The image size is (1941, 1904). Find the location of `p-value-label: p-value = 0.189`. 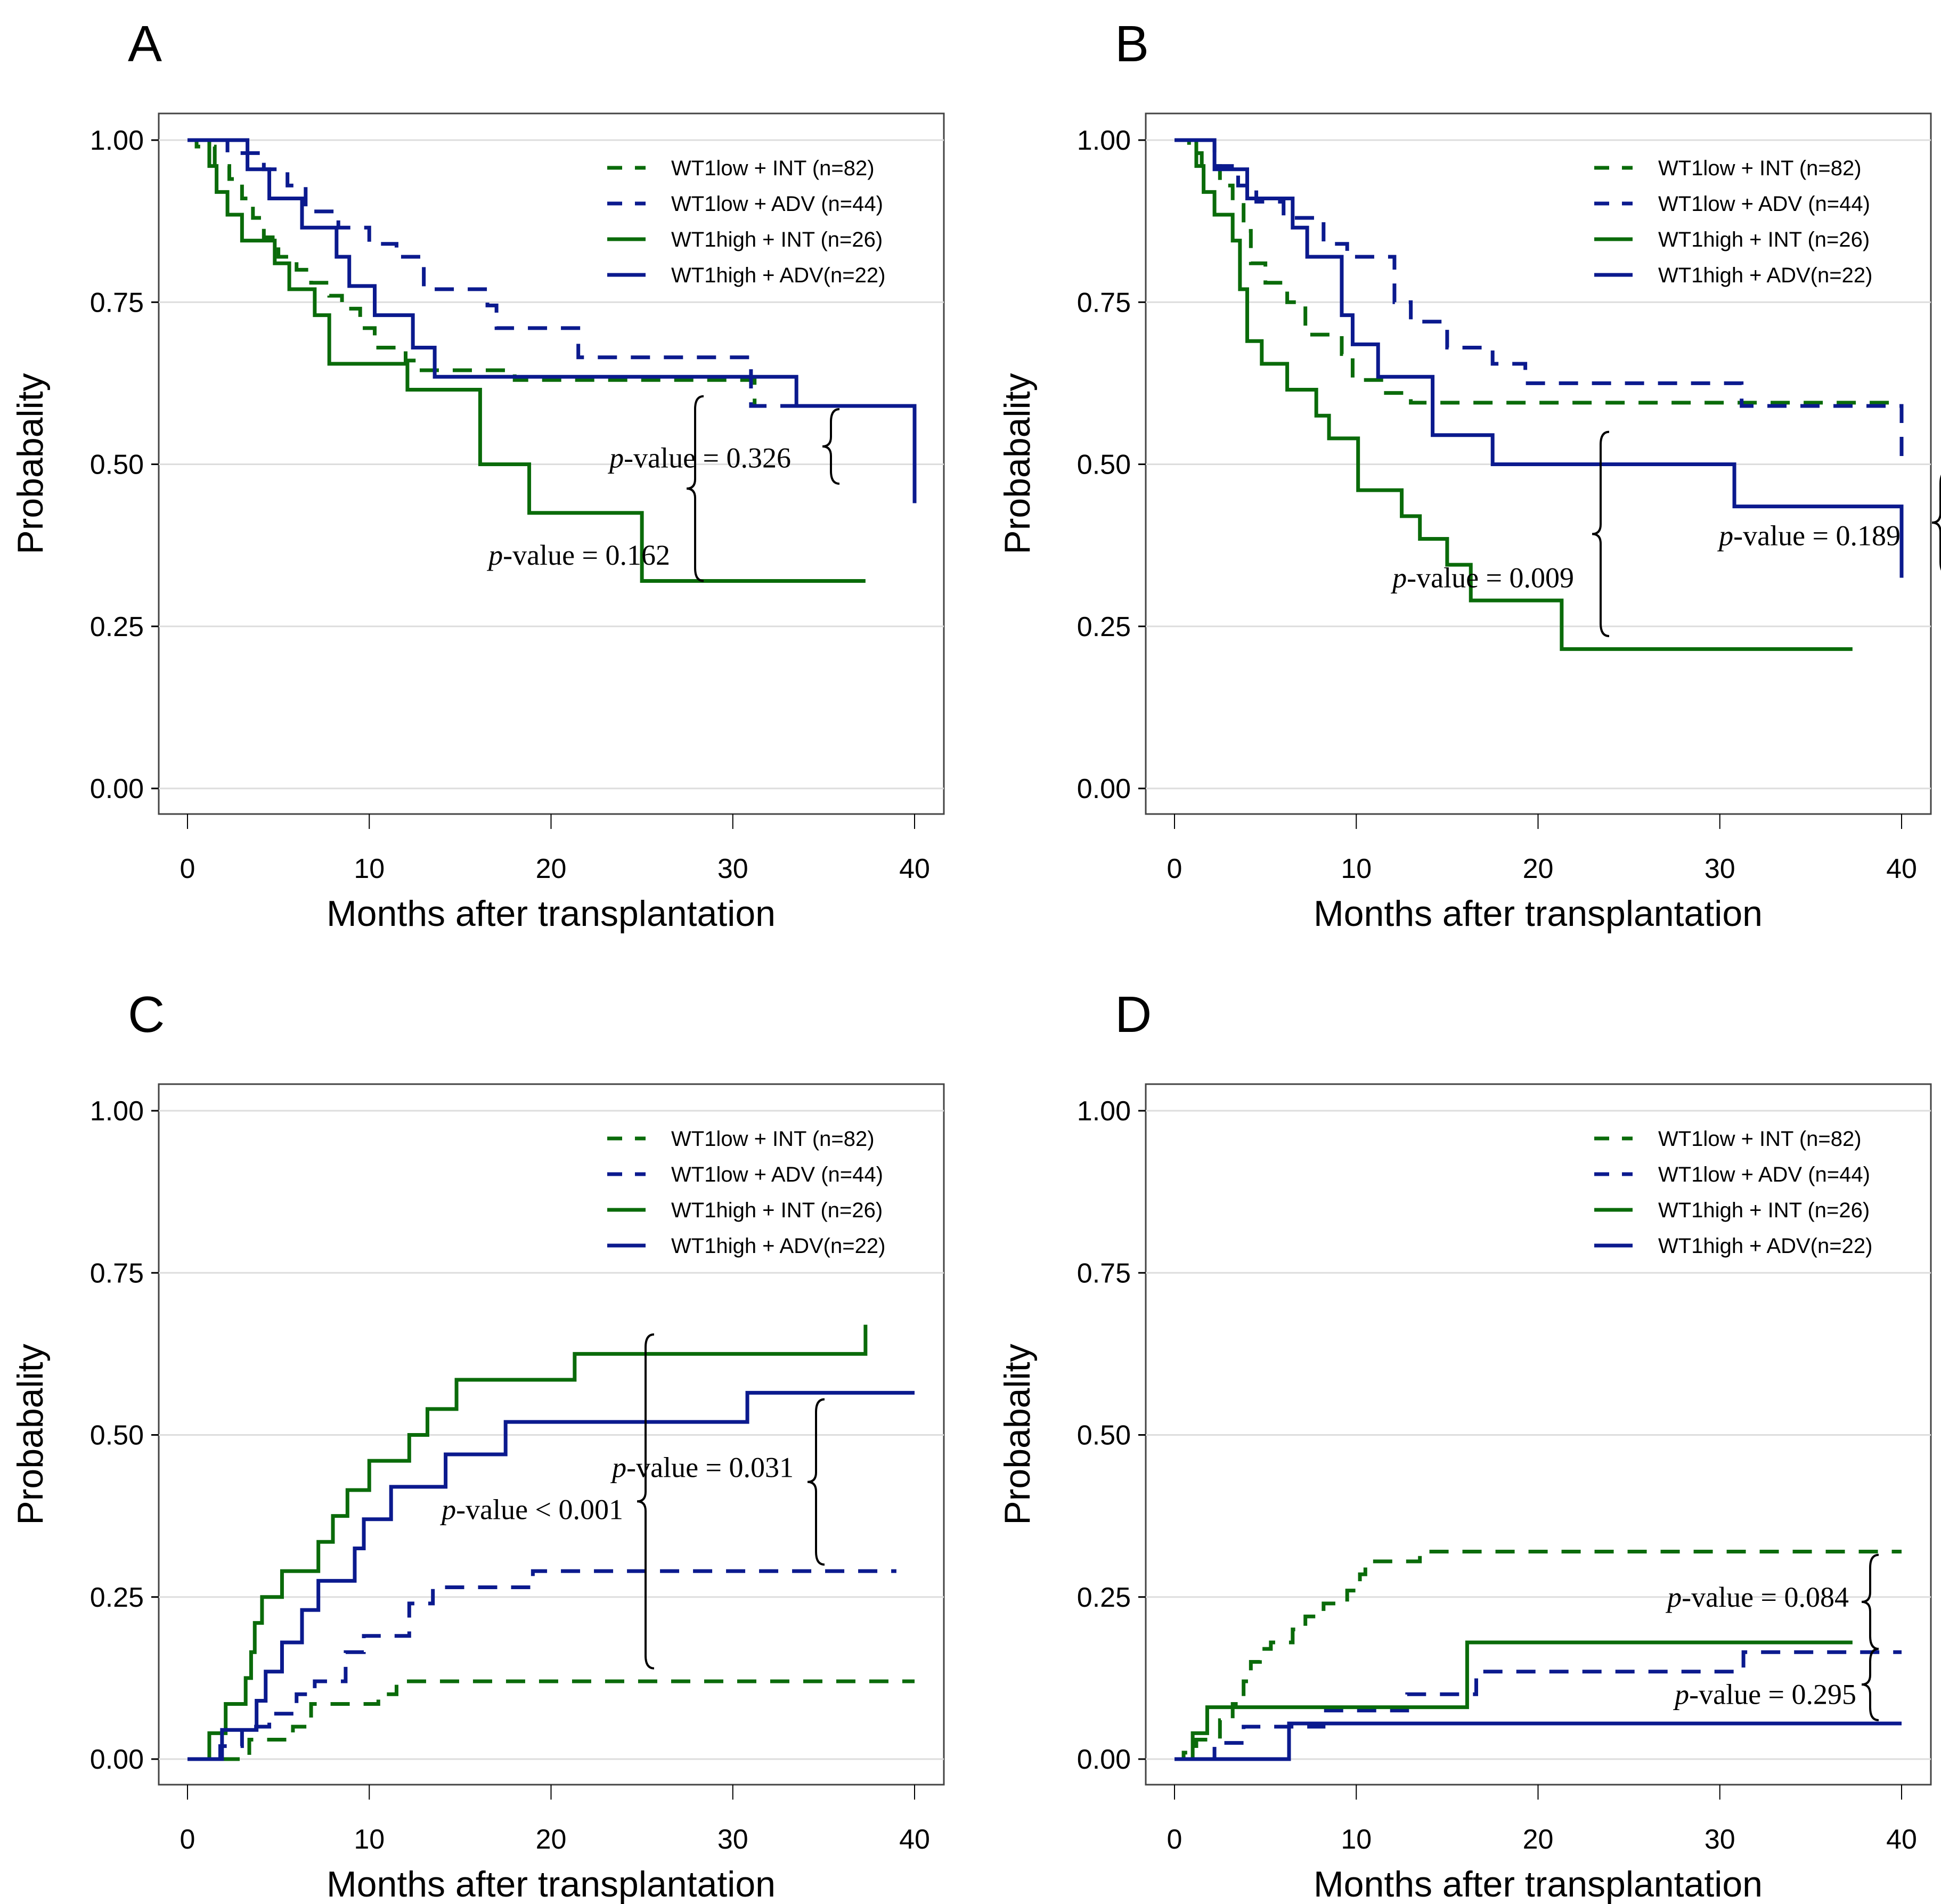

p-value-label: p-value = 0.189 is located at coordinates (1809, 535).